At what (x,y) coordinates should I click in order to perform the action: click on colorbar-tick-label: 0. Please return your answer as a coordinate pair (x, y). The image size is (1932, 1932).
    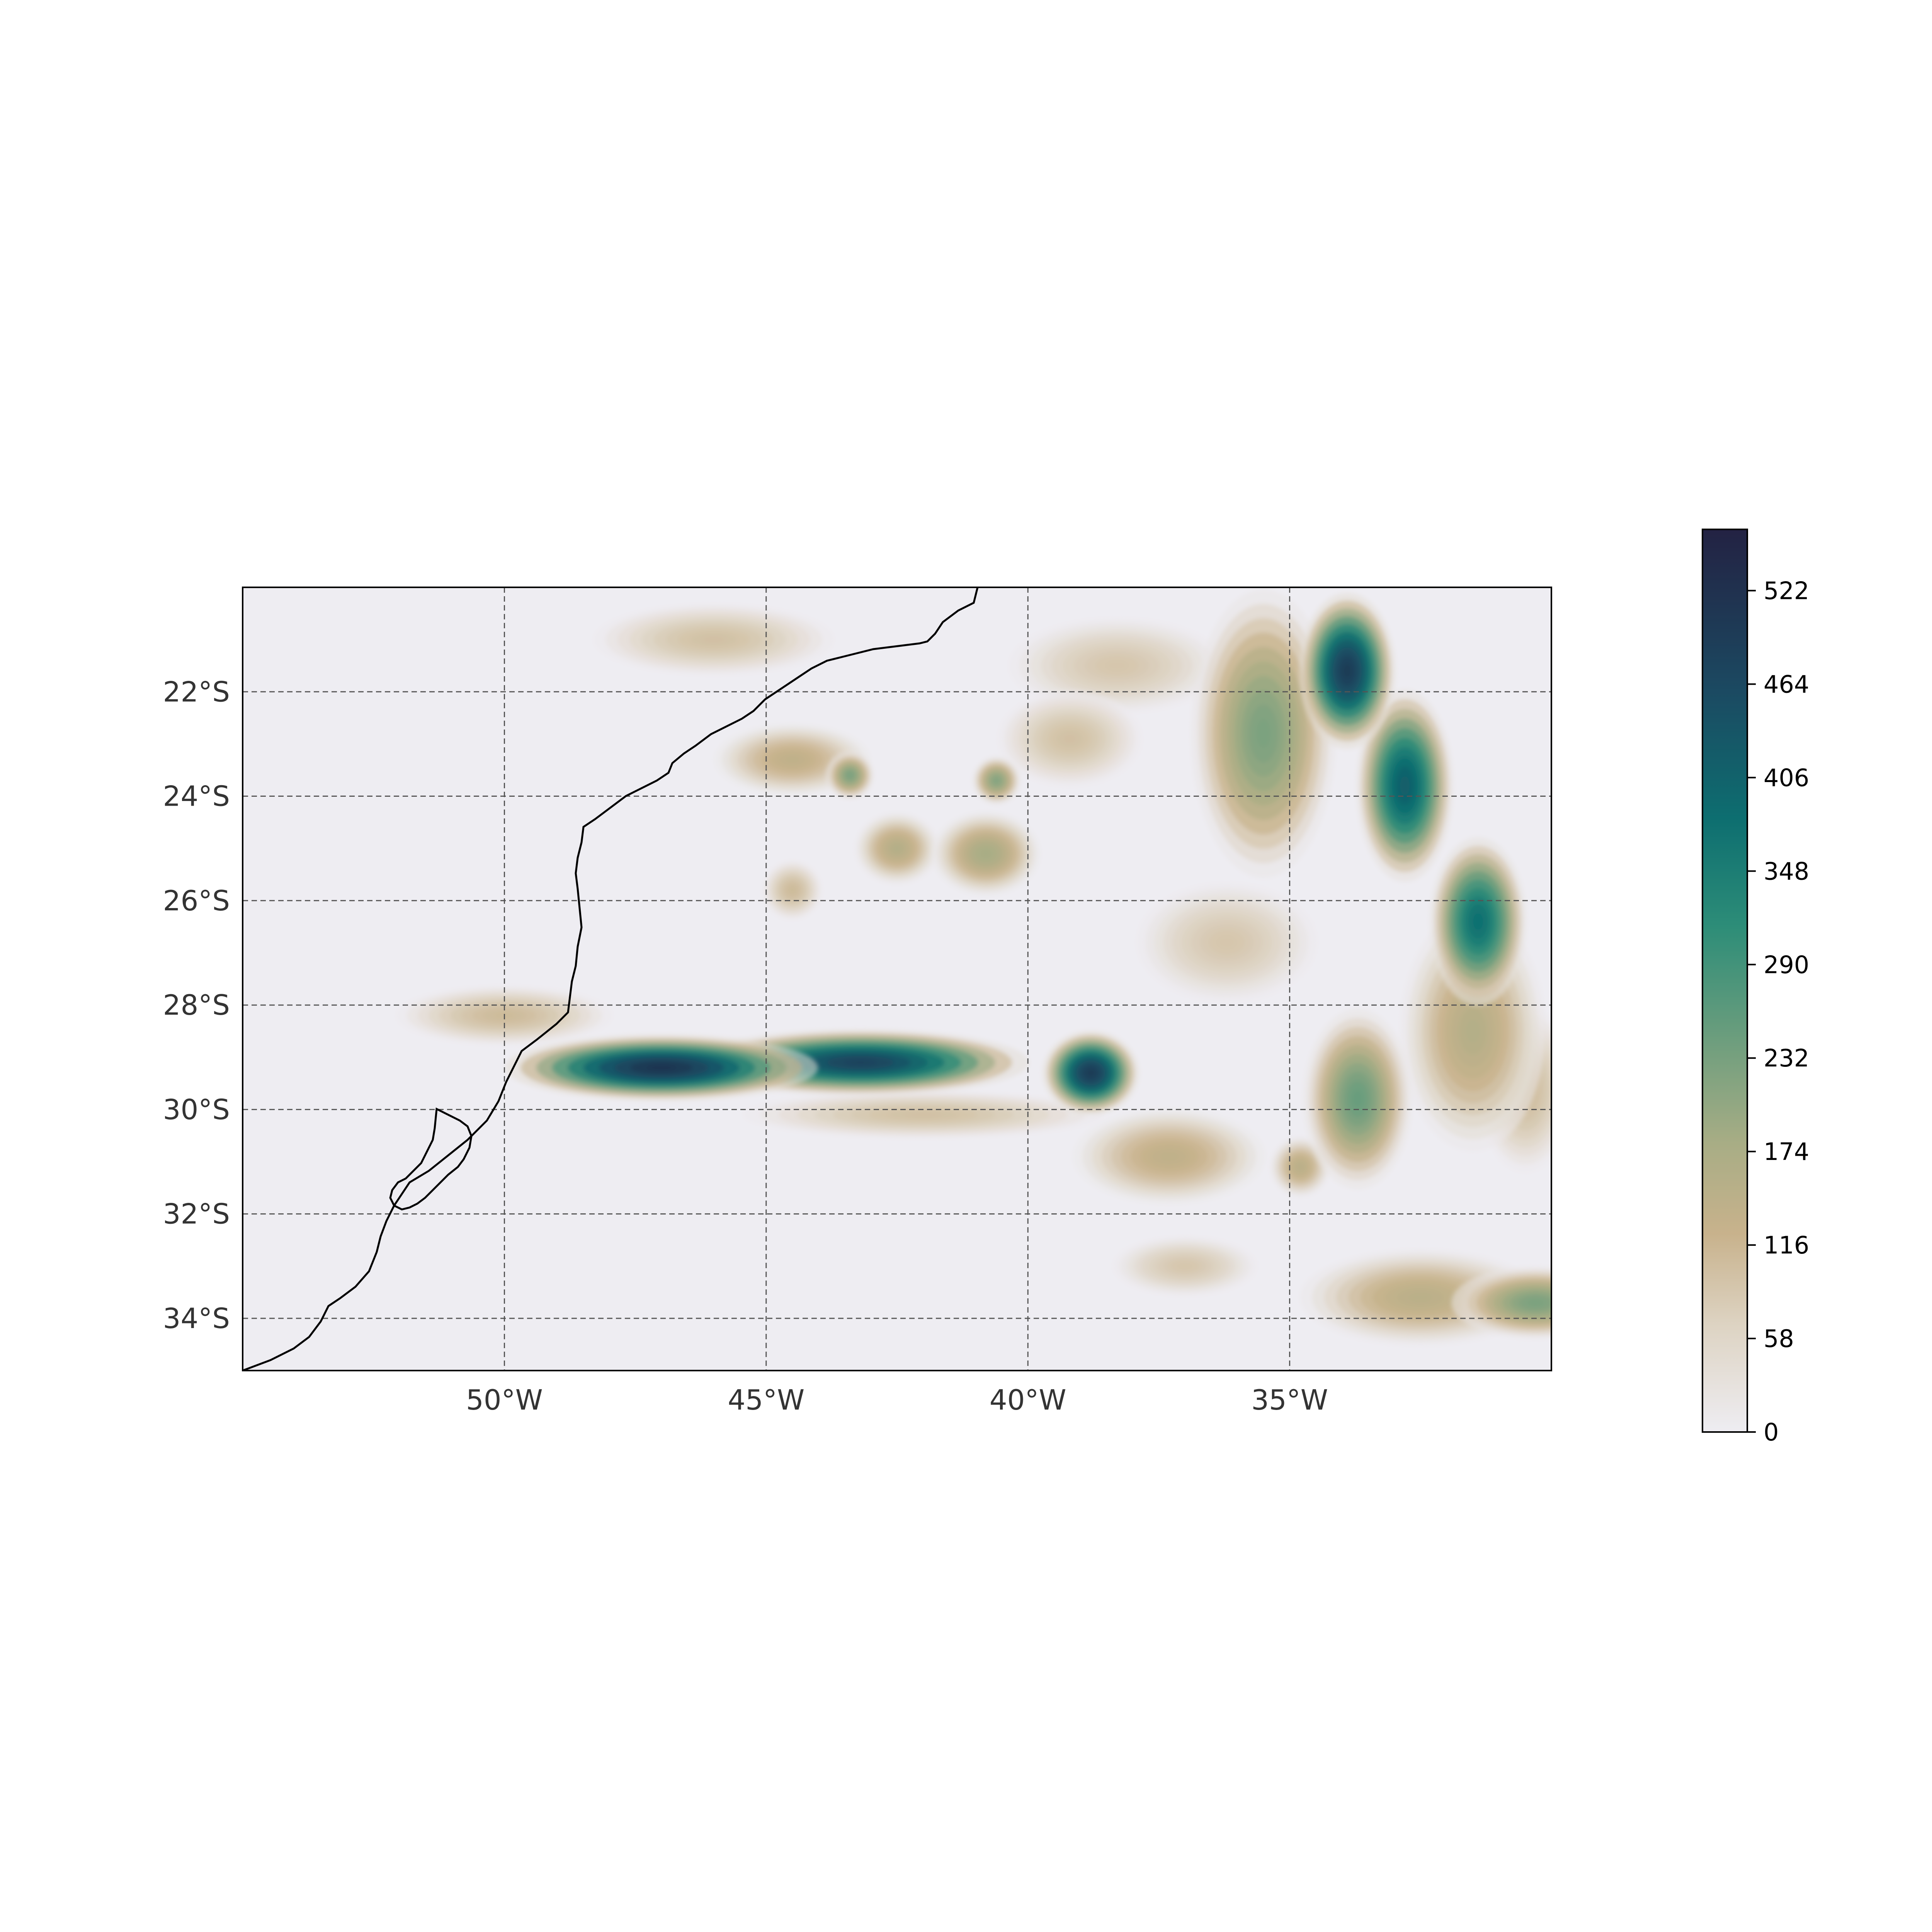
    Looking at the image, I should click on (1771, 1432).